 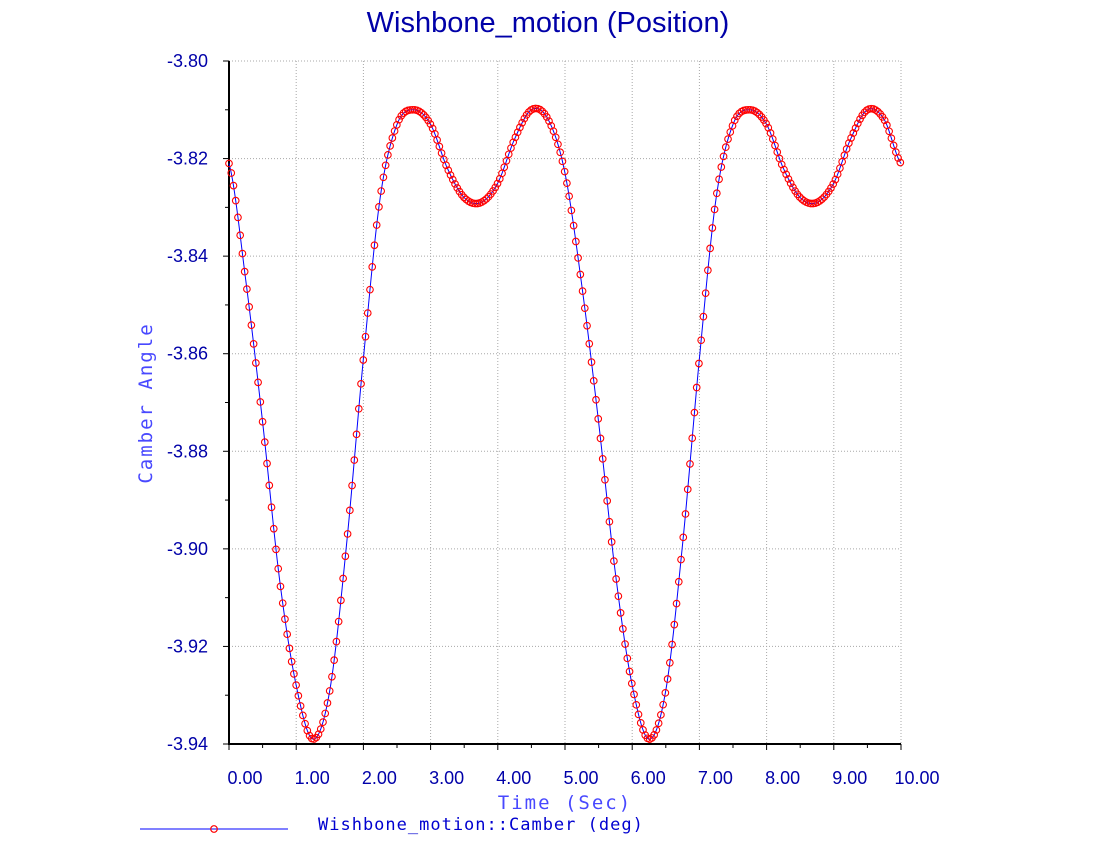 What do you see at coordinates (187, 256) in the screenshot?
I see `y-tick-label: -3.84` at bounding box center [187, 256].